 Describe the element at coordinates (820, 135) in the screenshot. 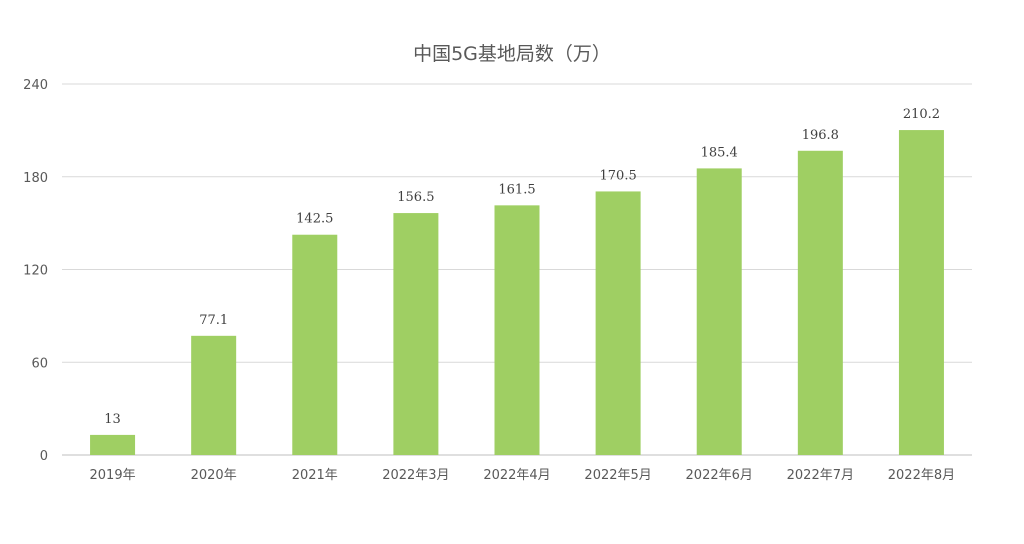

I see `data-label: 196.8` at that location.